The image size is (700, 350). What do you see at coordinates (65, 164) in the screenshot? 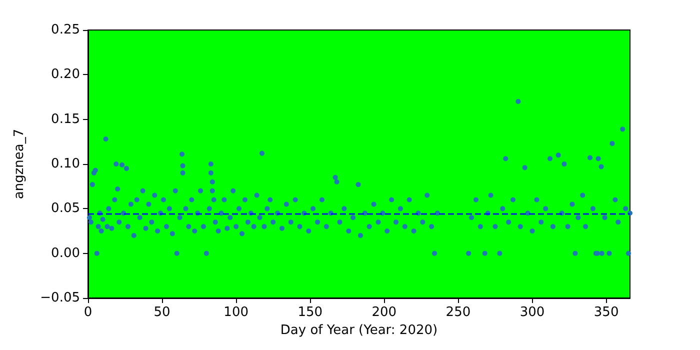
I see `y-tick-label: 0.10` at bounding box center [65, 164].